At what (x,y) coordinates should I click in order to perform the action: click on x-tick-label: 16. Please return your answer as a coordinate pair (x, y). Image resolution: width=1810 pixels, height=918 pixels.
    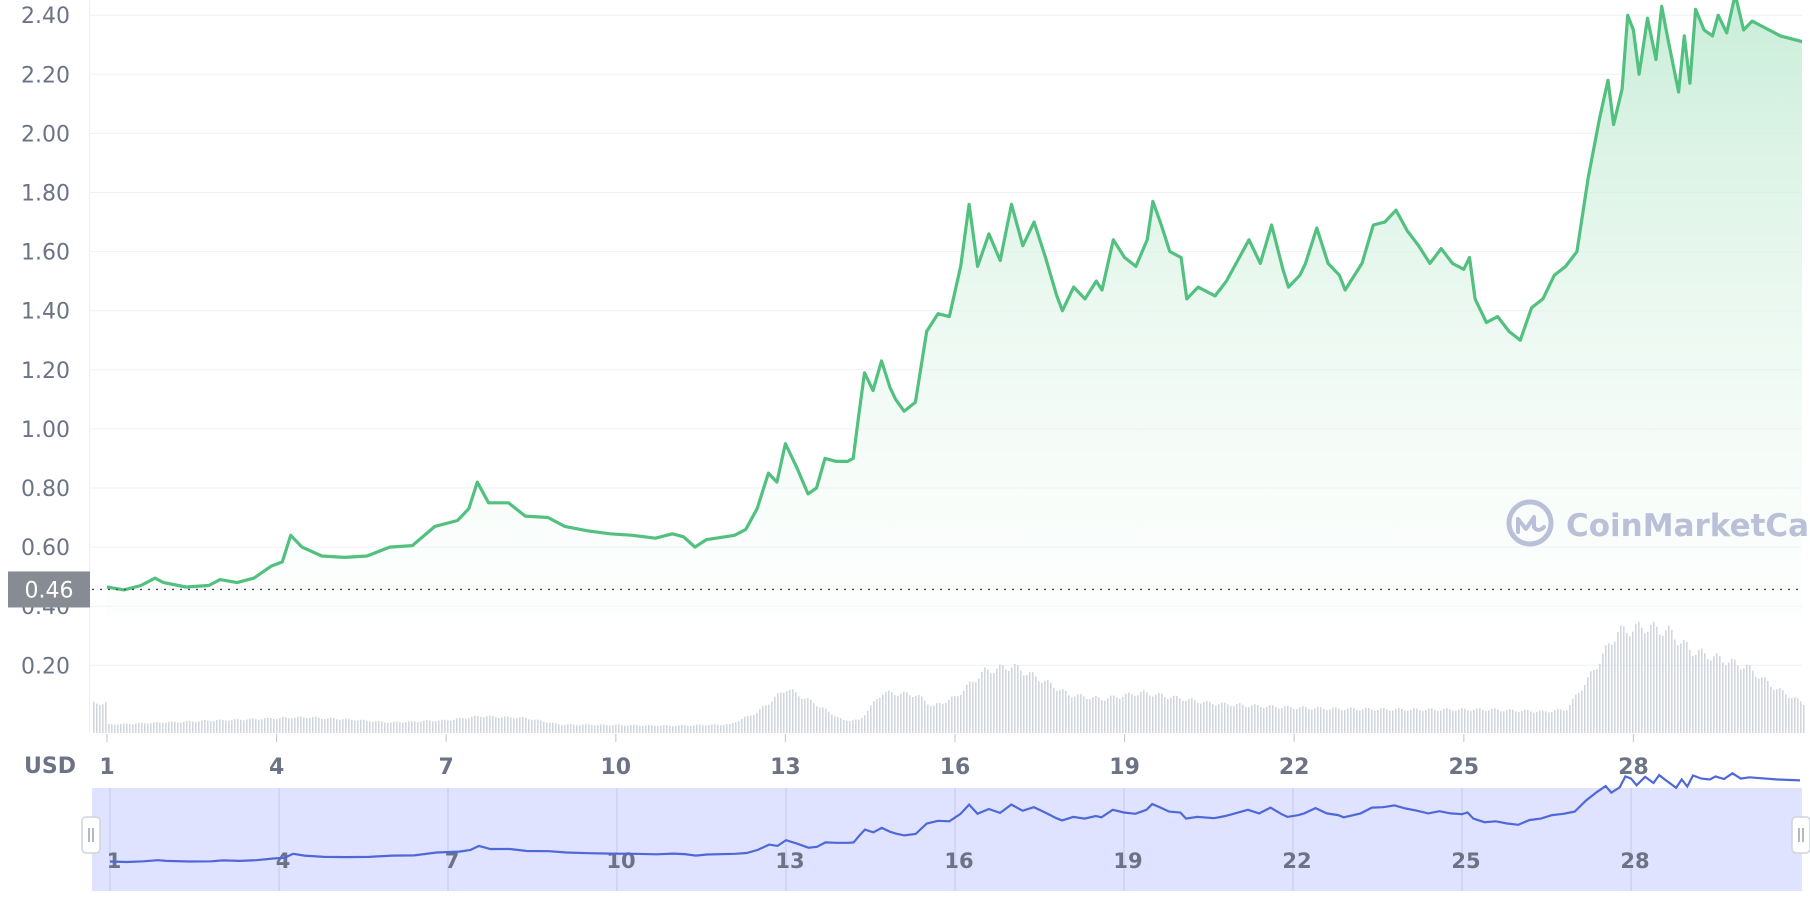
    Looking at the image, I should click on (955, 767).